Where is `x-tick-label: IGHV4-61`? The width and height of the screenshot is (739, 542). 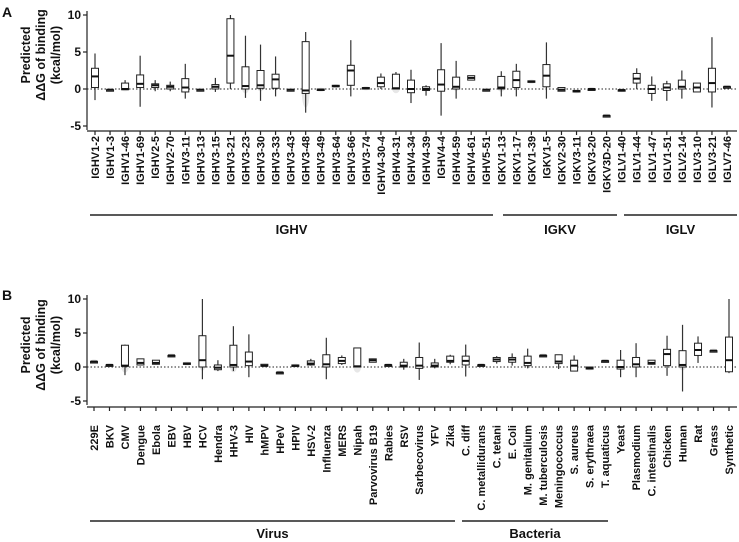 x-tick-label: IGHV4-61 is located at coordinates (472, 160).